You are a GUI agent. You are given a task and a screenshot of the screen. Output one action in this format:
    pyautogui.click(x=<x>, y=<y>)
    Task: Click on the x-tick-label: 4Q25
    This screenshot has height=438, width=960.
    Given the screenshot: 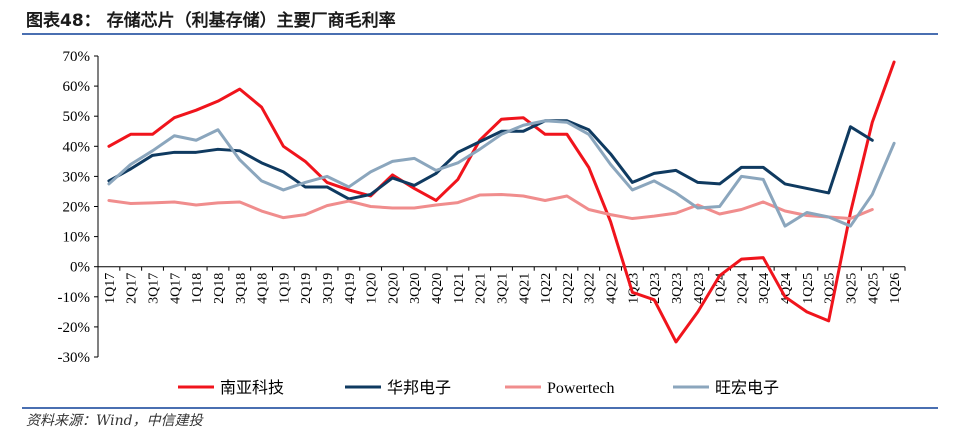 What is the action you would take?
    pyautogui.click(x=873, y=288)
    